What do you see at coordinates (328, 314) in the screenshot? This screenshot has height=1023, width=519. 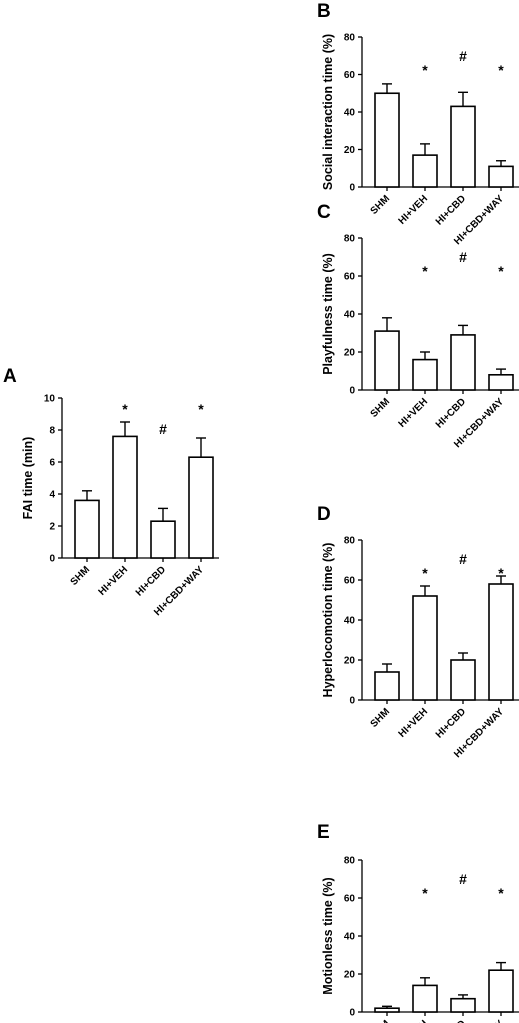 I see `y-axis-label: Playfulness time (%)` at bounding box center [328, 314].